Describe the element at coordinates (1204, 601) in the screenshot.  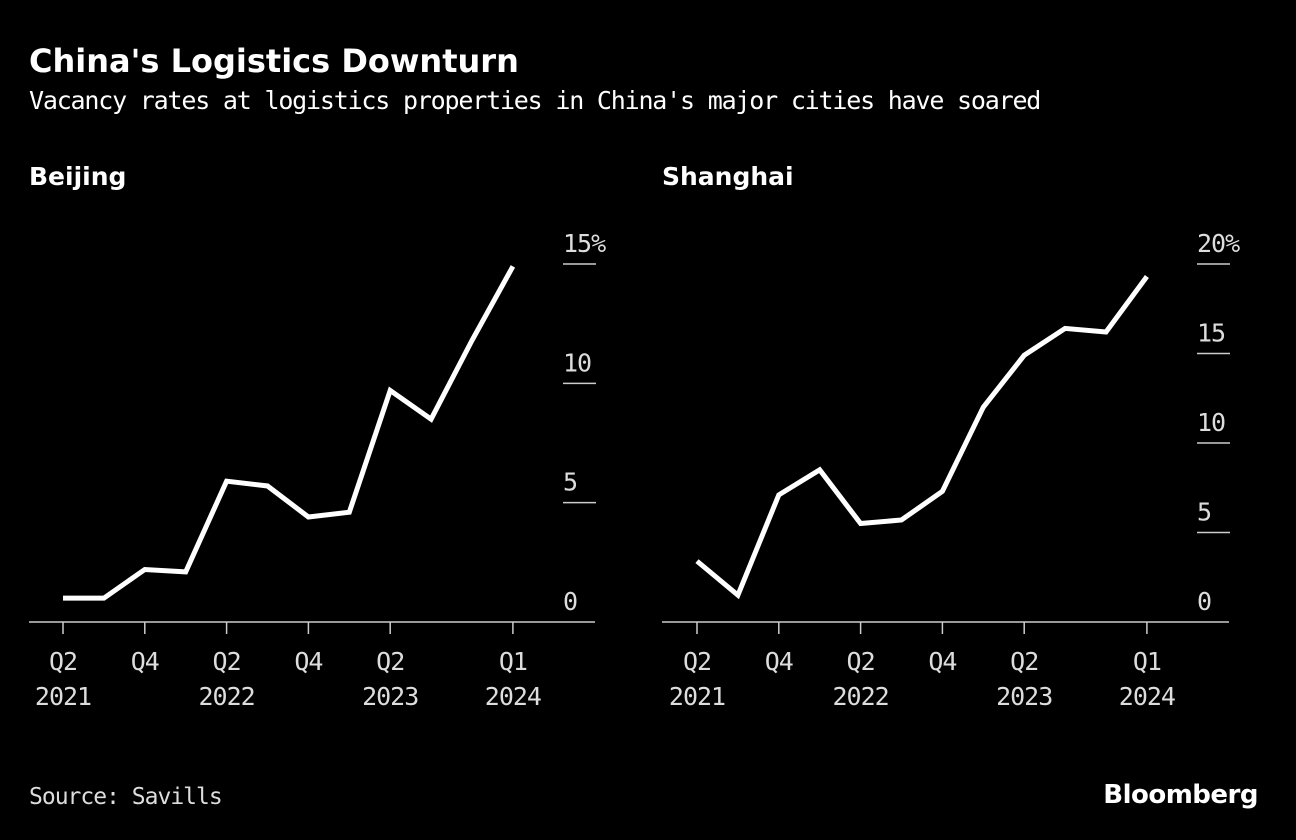
I see `shanghai-y-tick-label: 0` at that location.